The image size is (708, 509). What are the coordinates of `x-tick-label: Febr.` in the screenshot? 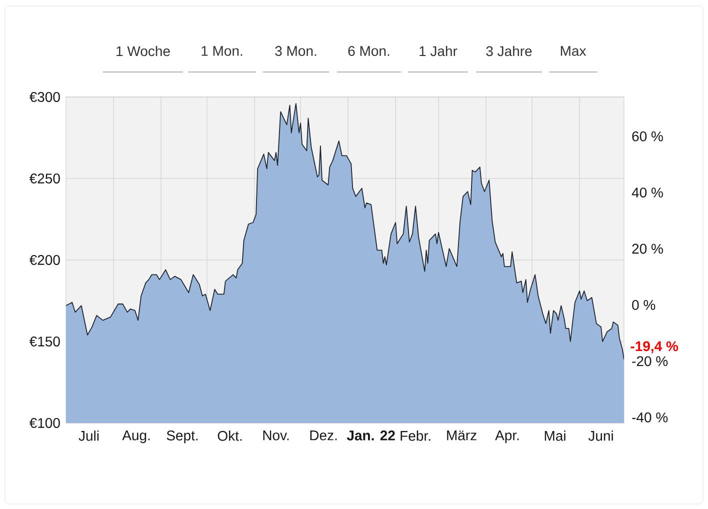 It's located at (415, 435).